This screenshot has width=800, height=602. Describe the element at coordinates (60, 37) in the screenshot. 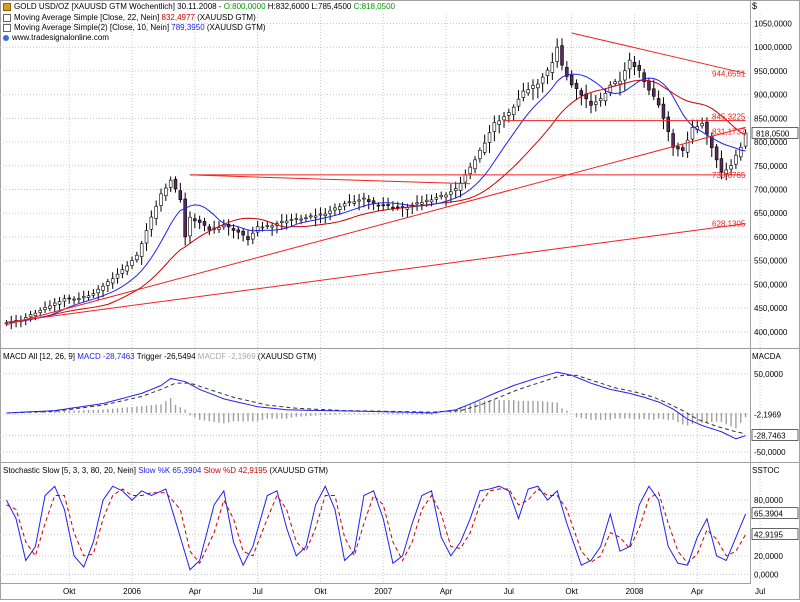

I see `website-link: www.tradesignalonline.com` at that location.